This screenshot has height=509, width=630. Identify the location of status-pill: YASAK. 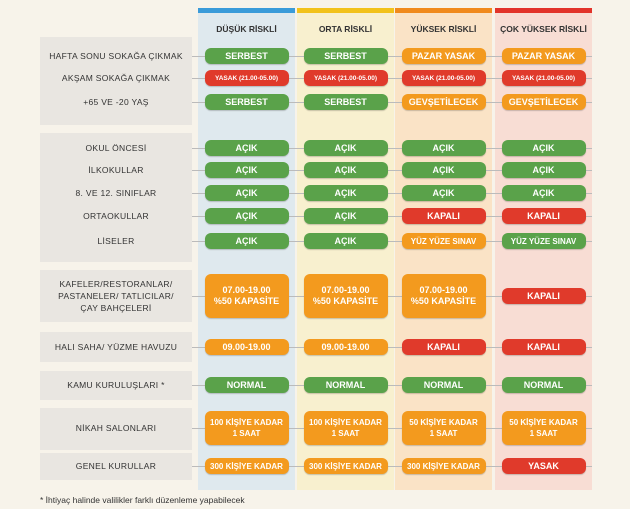
(543, 466).